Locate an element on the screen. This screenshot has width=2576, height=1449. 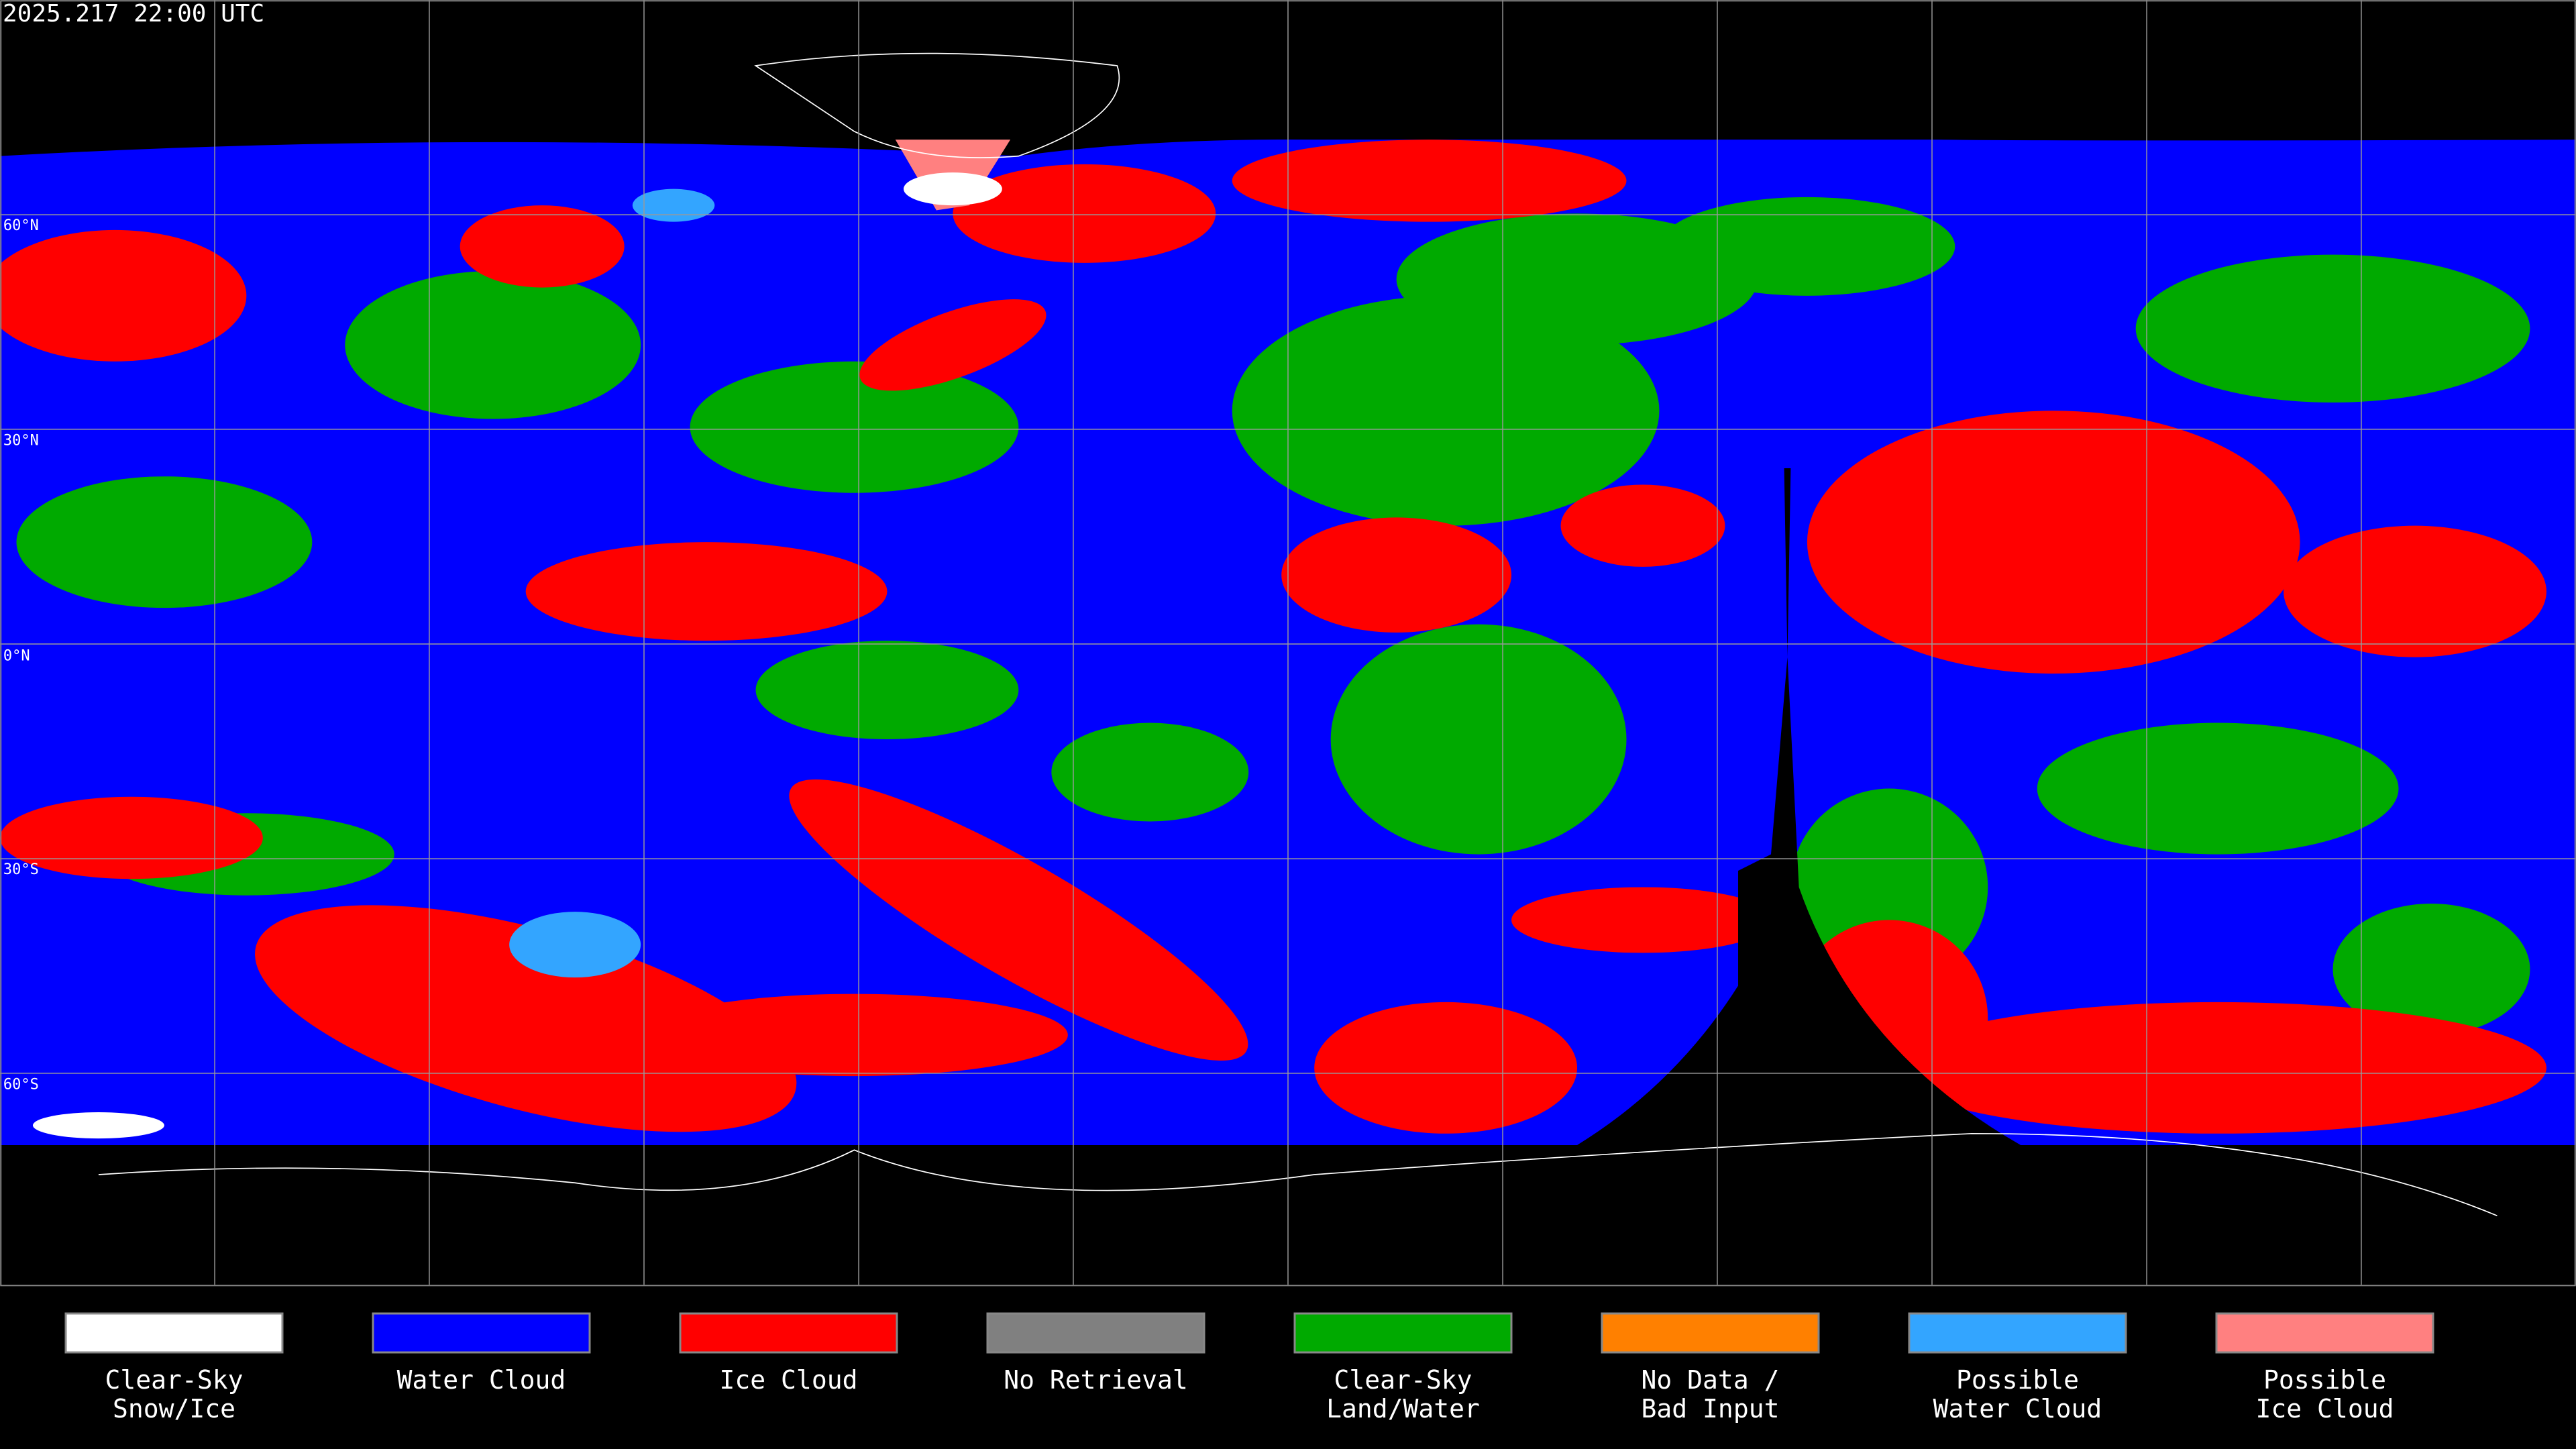
timestamp-title: 2025.217 22:00 UTC is located at coordinates (134, 14).